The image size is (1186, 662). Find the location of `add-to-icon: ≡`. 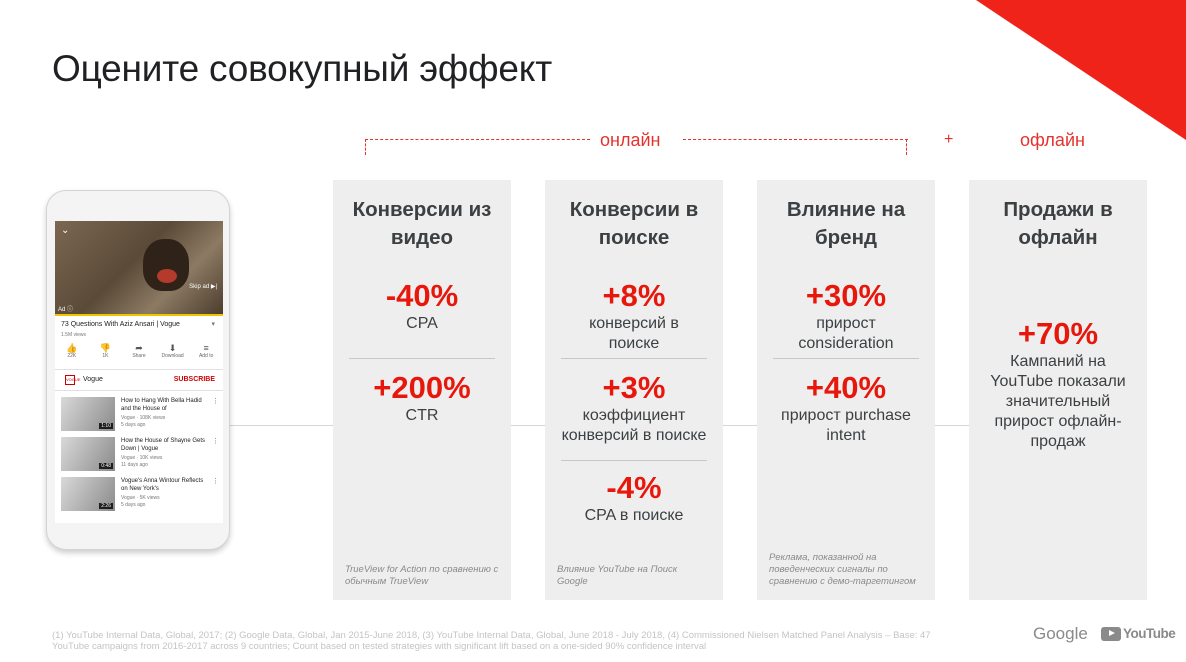

add-to-icon: ≡ is located at coordinates (206, 348).